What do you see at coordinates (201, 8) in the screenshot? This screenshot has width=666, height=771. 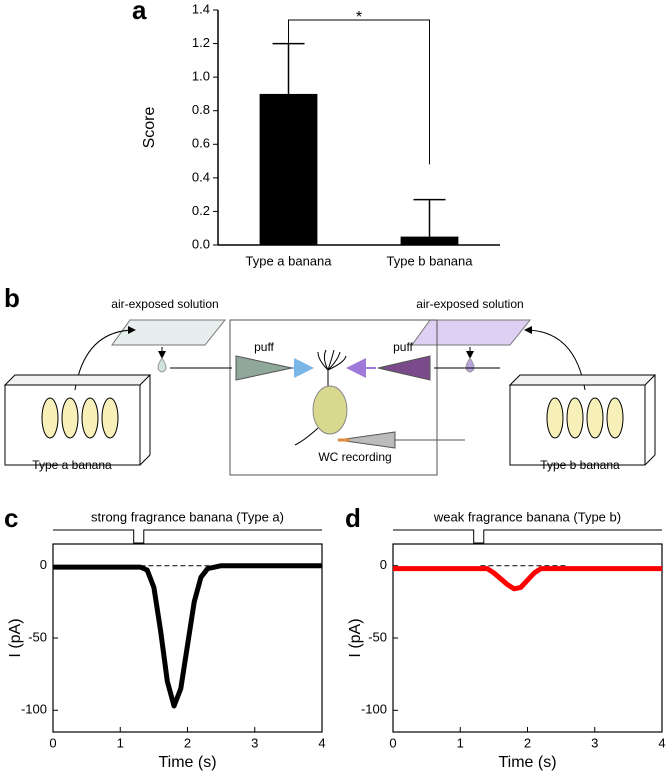 I see `y-tick-label: 1.4` at bounding box center [201, 8].